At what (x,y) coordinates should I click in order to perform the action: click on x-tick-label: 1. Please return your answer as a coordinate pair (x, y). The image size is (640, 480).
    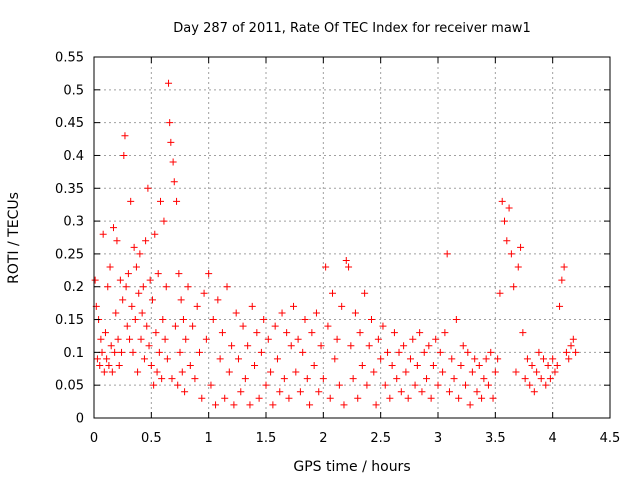
    Looking at the image, I should click on (209, 438).